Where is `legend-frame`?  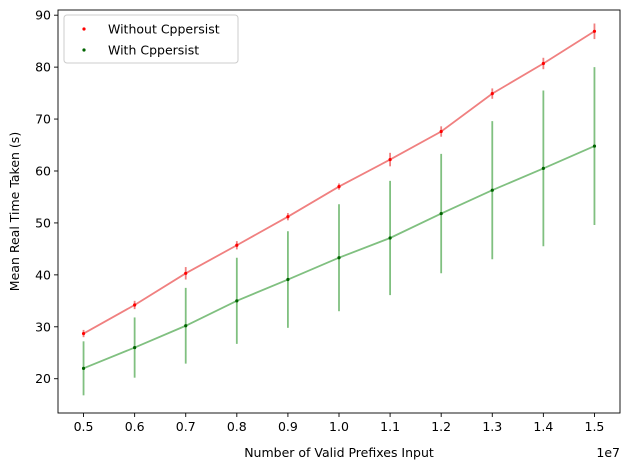
legend-frame is located at coordinates (151, 39).